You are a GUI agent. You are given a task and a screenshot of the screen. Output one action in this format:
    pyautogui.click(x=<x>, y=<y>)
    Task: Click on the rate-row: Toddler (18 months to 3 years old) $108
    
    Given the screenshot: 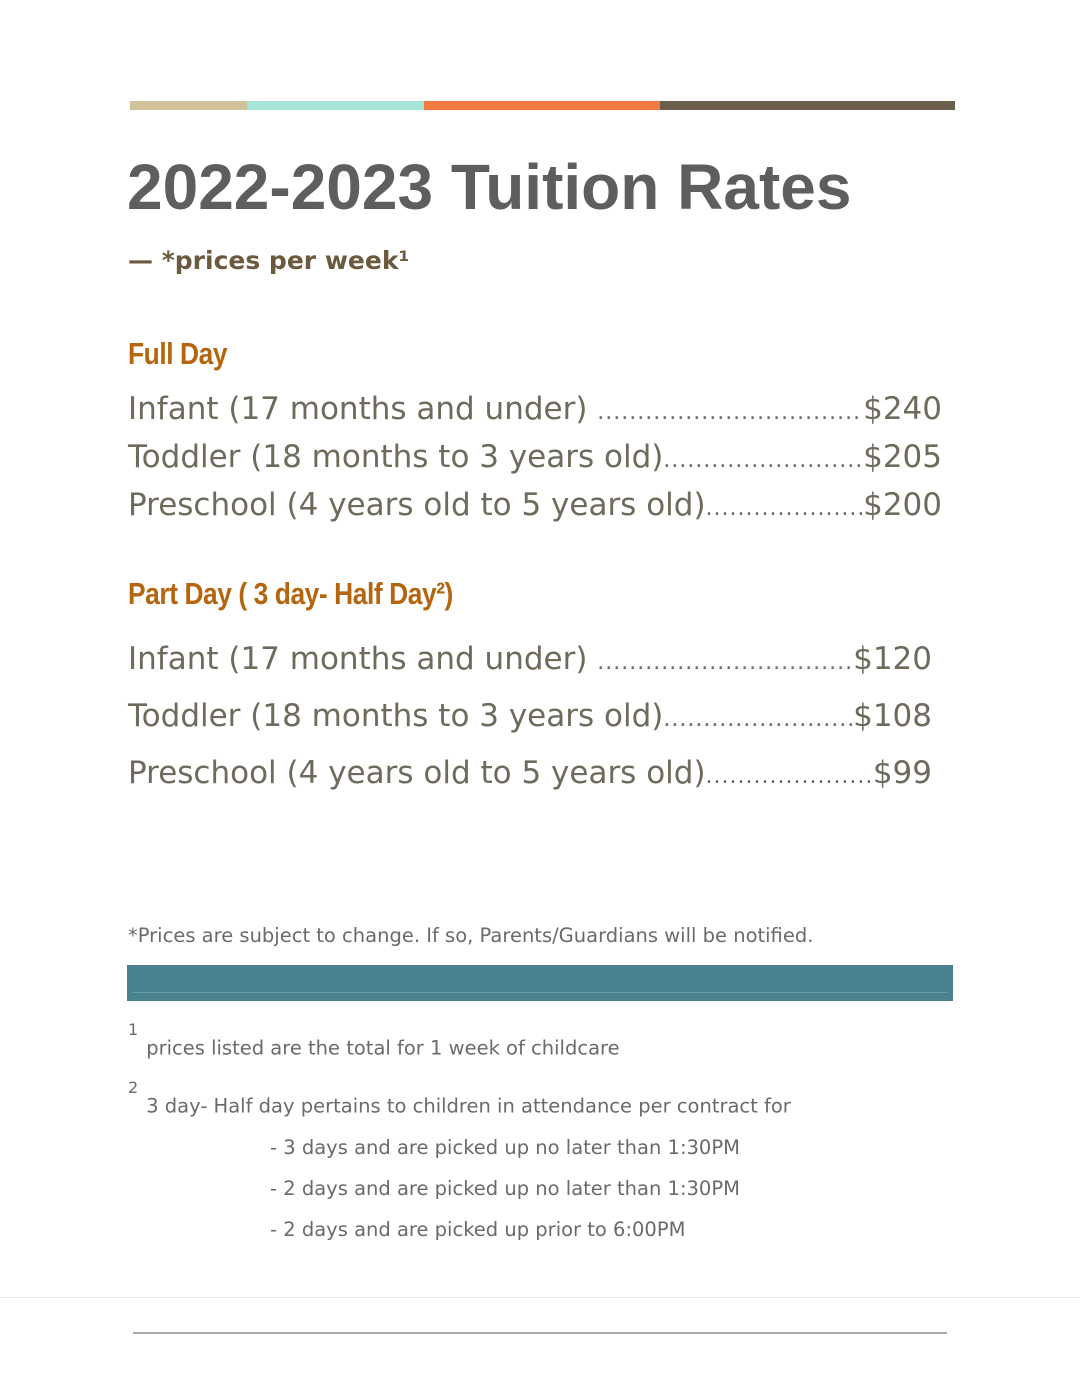 What is the action you would take?
    pyautogui.click(x=530, y=714)
    